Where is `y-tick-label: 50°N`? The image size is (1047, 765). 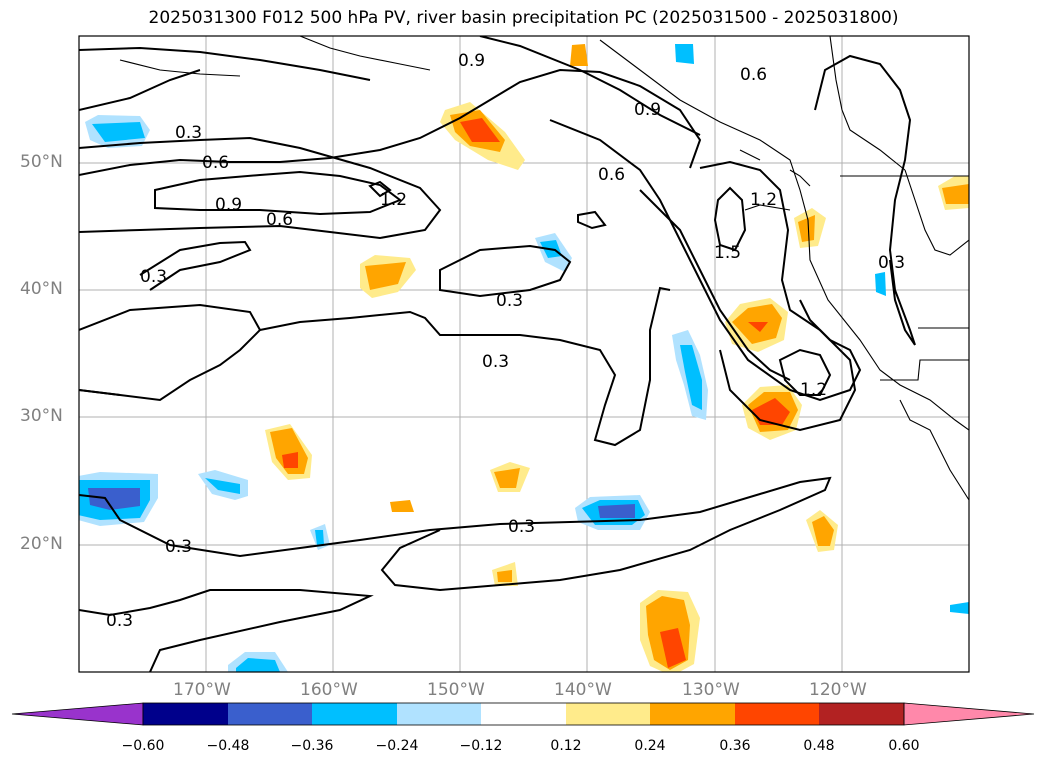
y-tick-label: 50°N is located at coordinates (41, 162).